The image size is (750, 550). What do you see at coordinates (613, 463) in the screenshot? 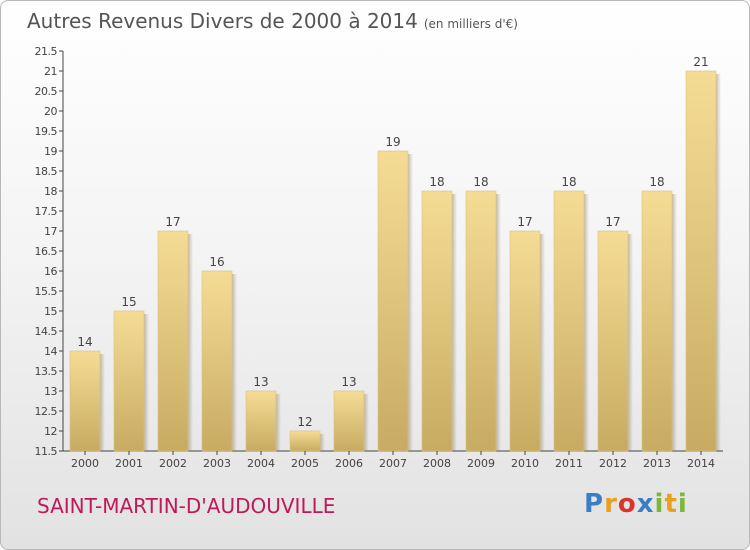
I see `x-tick-label: 2012` at bounding box center [613, 463].